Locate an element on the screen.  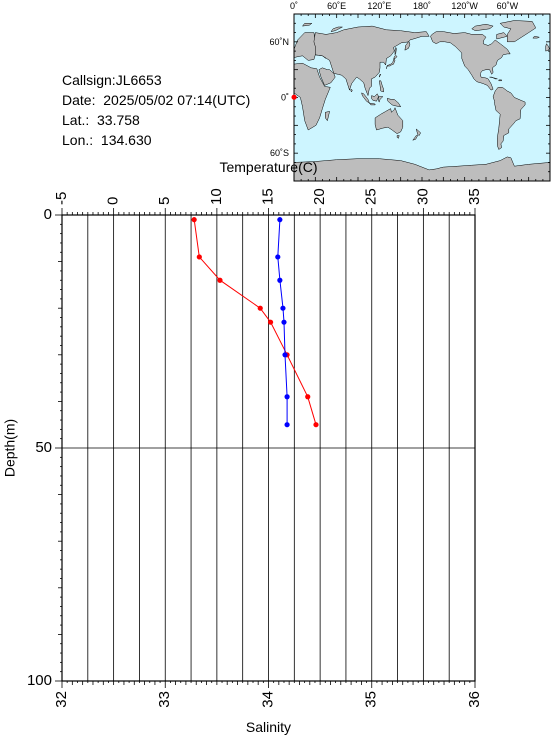
temperature-tick-label: 5 is located at coordinates (164, 201).